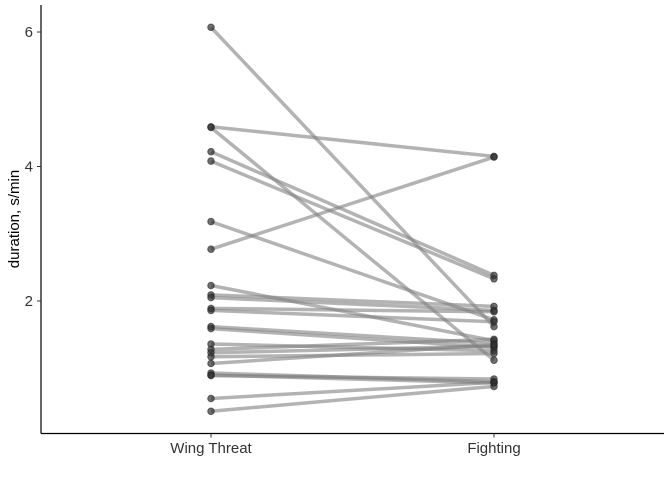 This screenshot has width=672, height=480. I want to click on y-tick-label-2: 2, so click(29, 301).